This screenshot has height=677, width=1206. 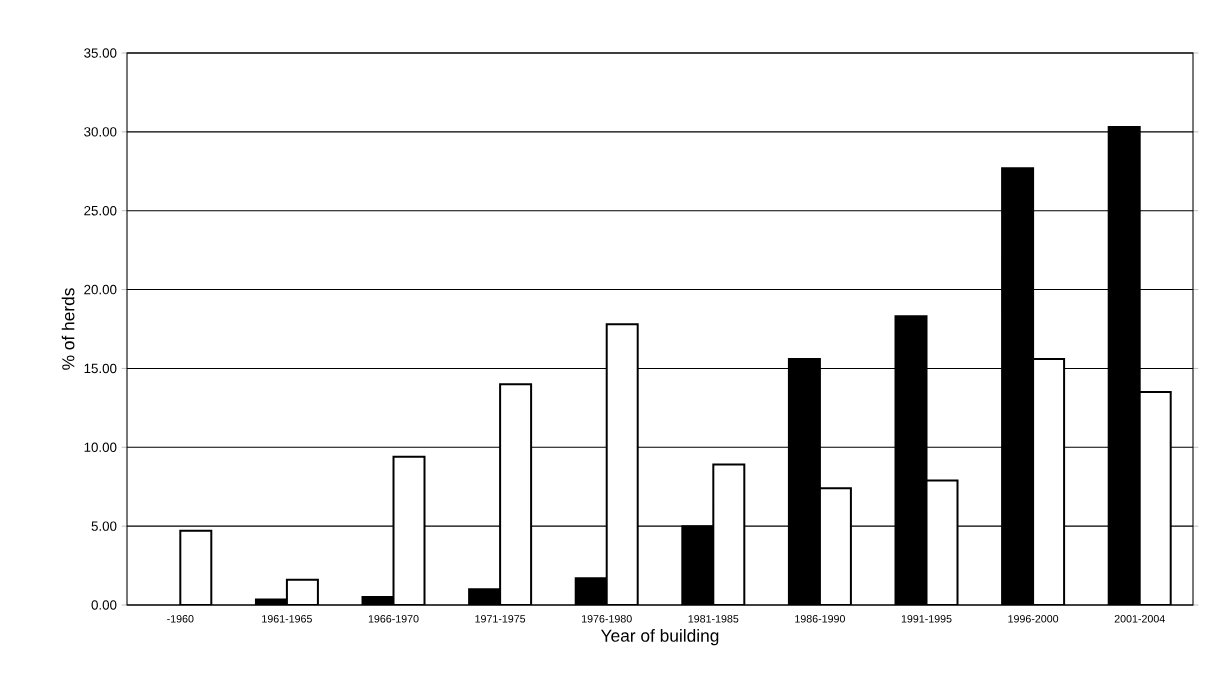 I want to click on y-tick-label: 5.00, so click(x=104, y=526).